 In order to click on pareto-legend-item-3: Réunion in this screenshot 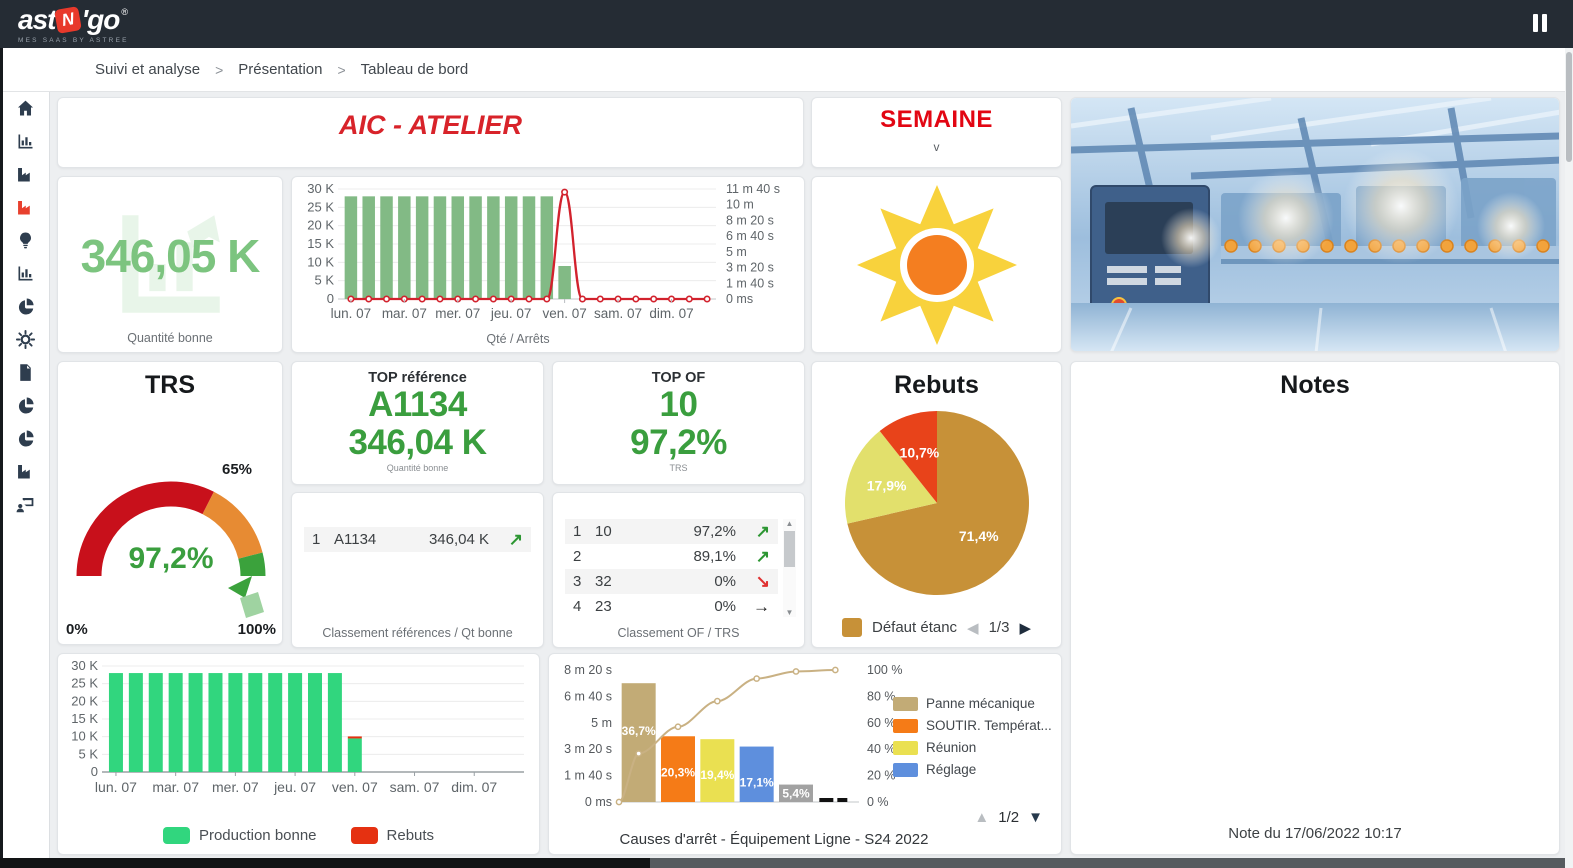, I will do `click(973, 747)`.